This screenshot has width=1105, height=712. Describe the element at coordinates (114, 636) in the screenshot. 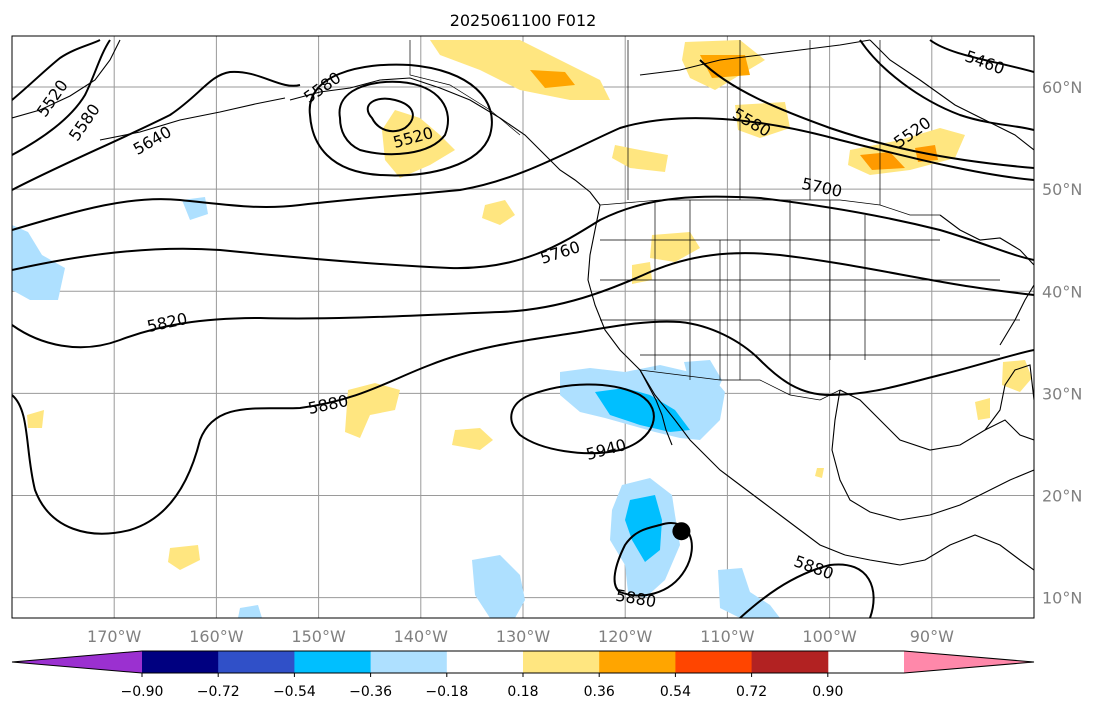

I see `lon-tick-label: 170°W` at that location.